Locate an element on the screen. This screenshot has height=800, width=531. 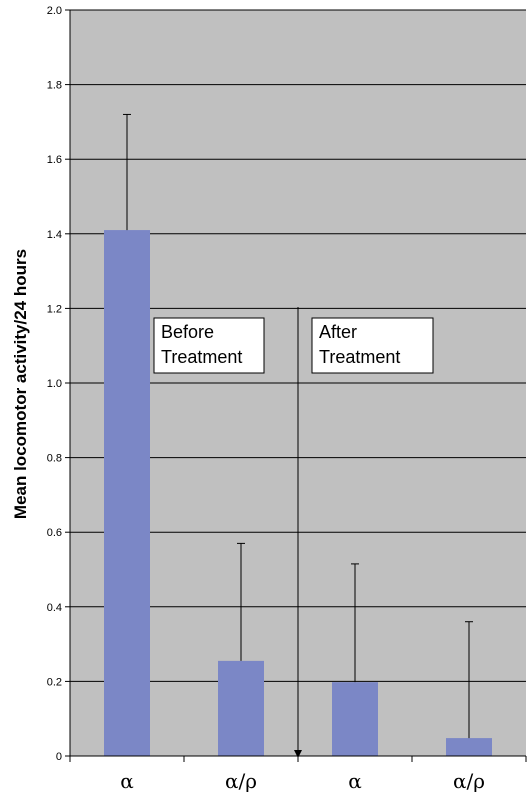
y-tick-label: 0.2 is located at coordinates (54, 682).